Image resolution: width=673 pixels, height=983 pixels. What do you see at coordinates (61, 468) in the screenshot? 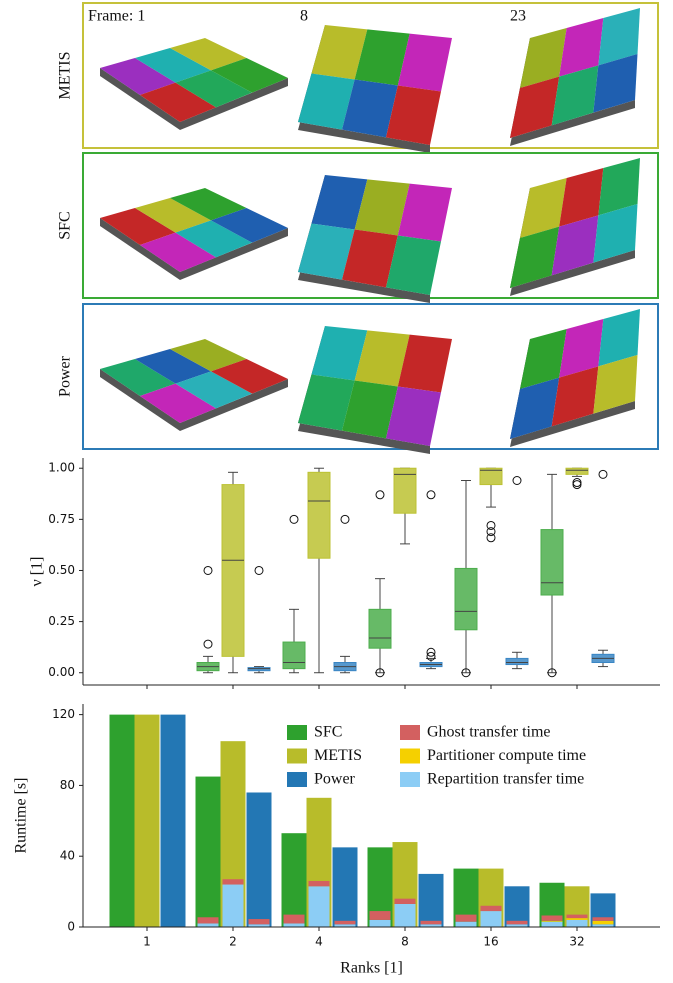
I see `y-tick-label: 1.00` at bounding box center [61, 468].